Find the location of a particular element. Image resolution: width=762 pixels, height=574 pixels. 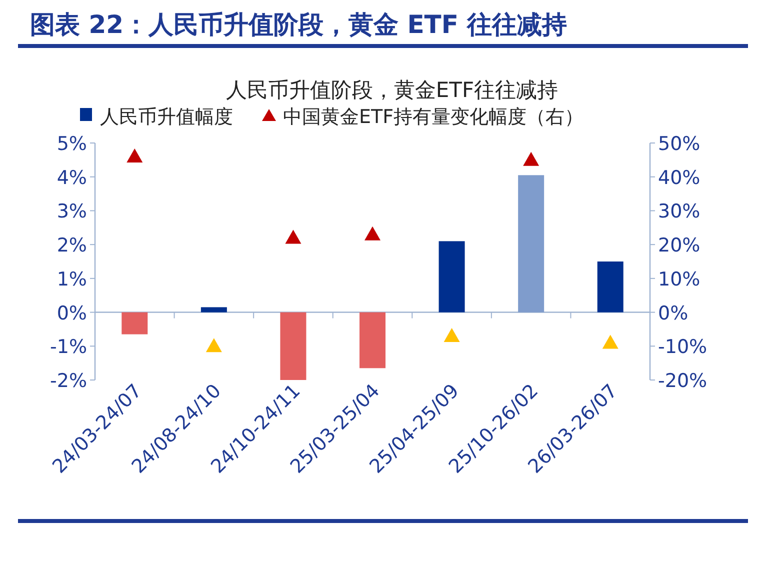

y-tick-label: 1% is located at coordinates (71, 279).